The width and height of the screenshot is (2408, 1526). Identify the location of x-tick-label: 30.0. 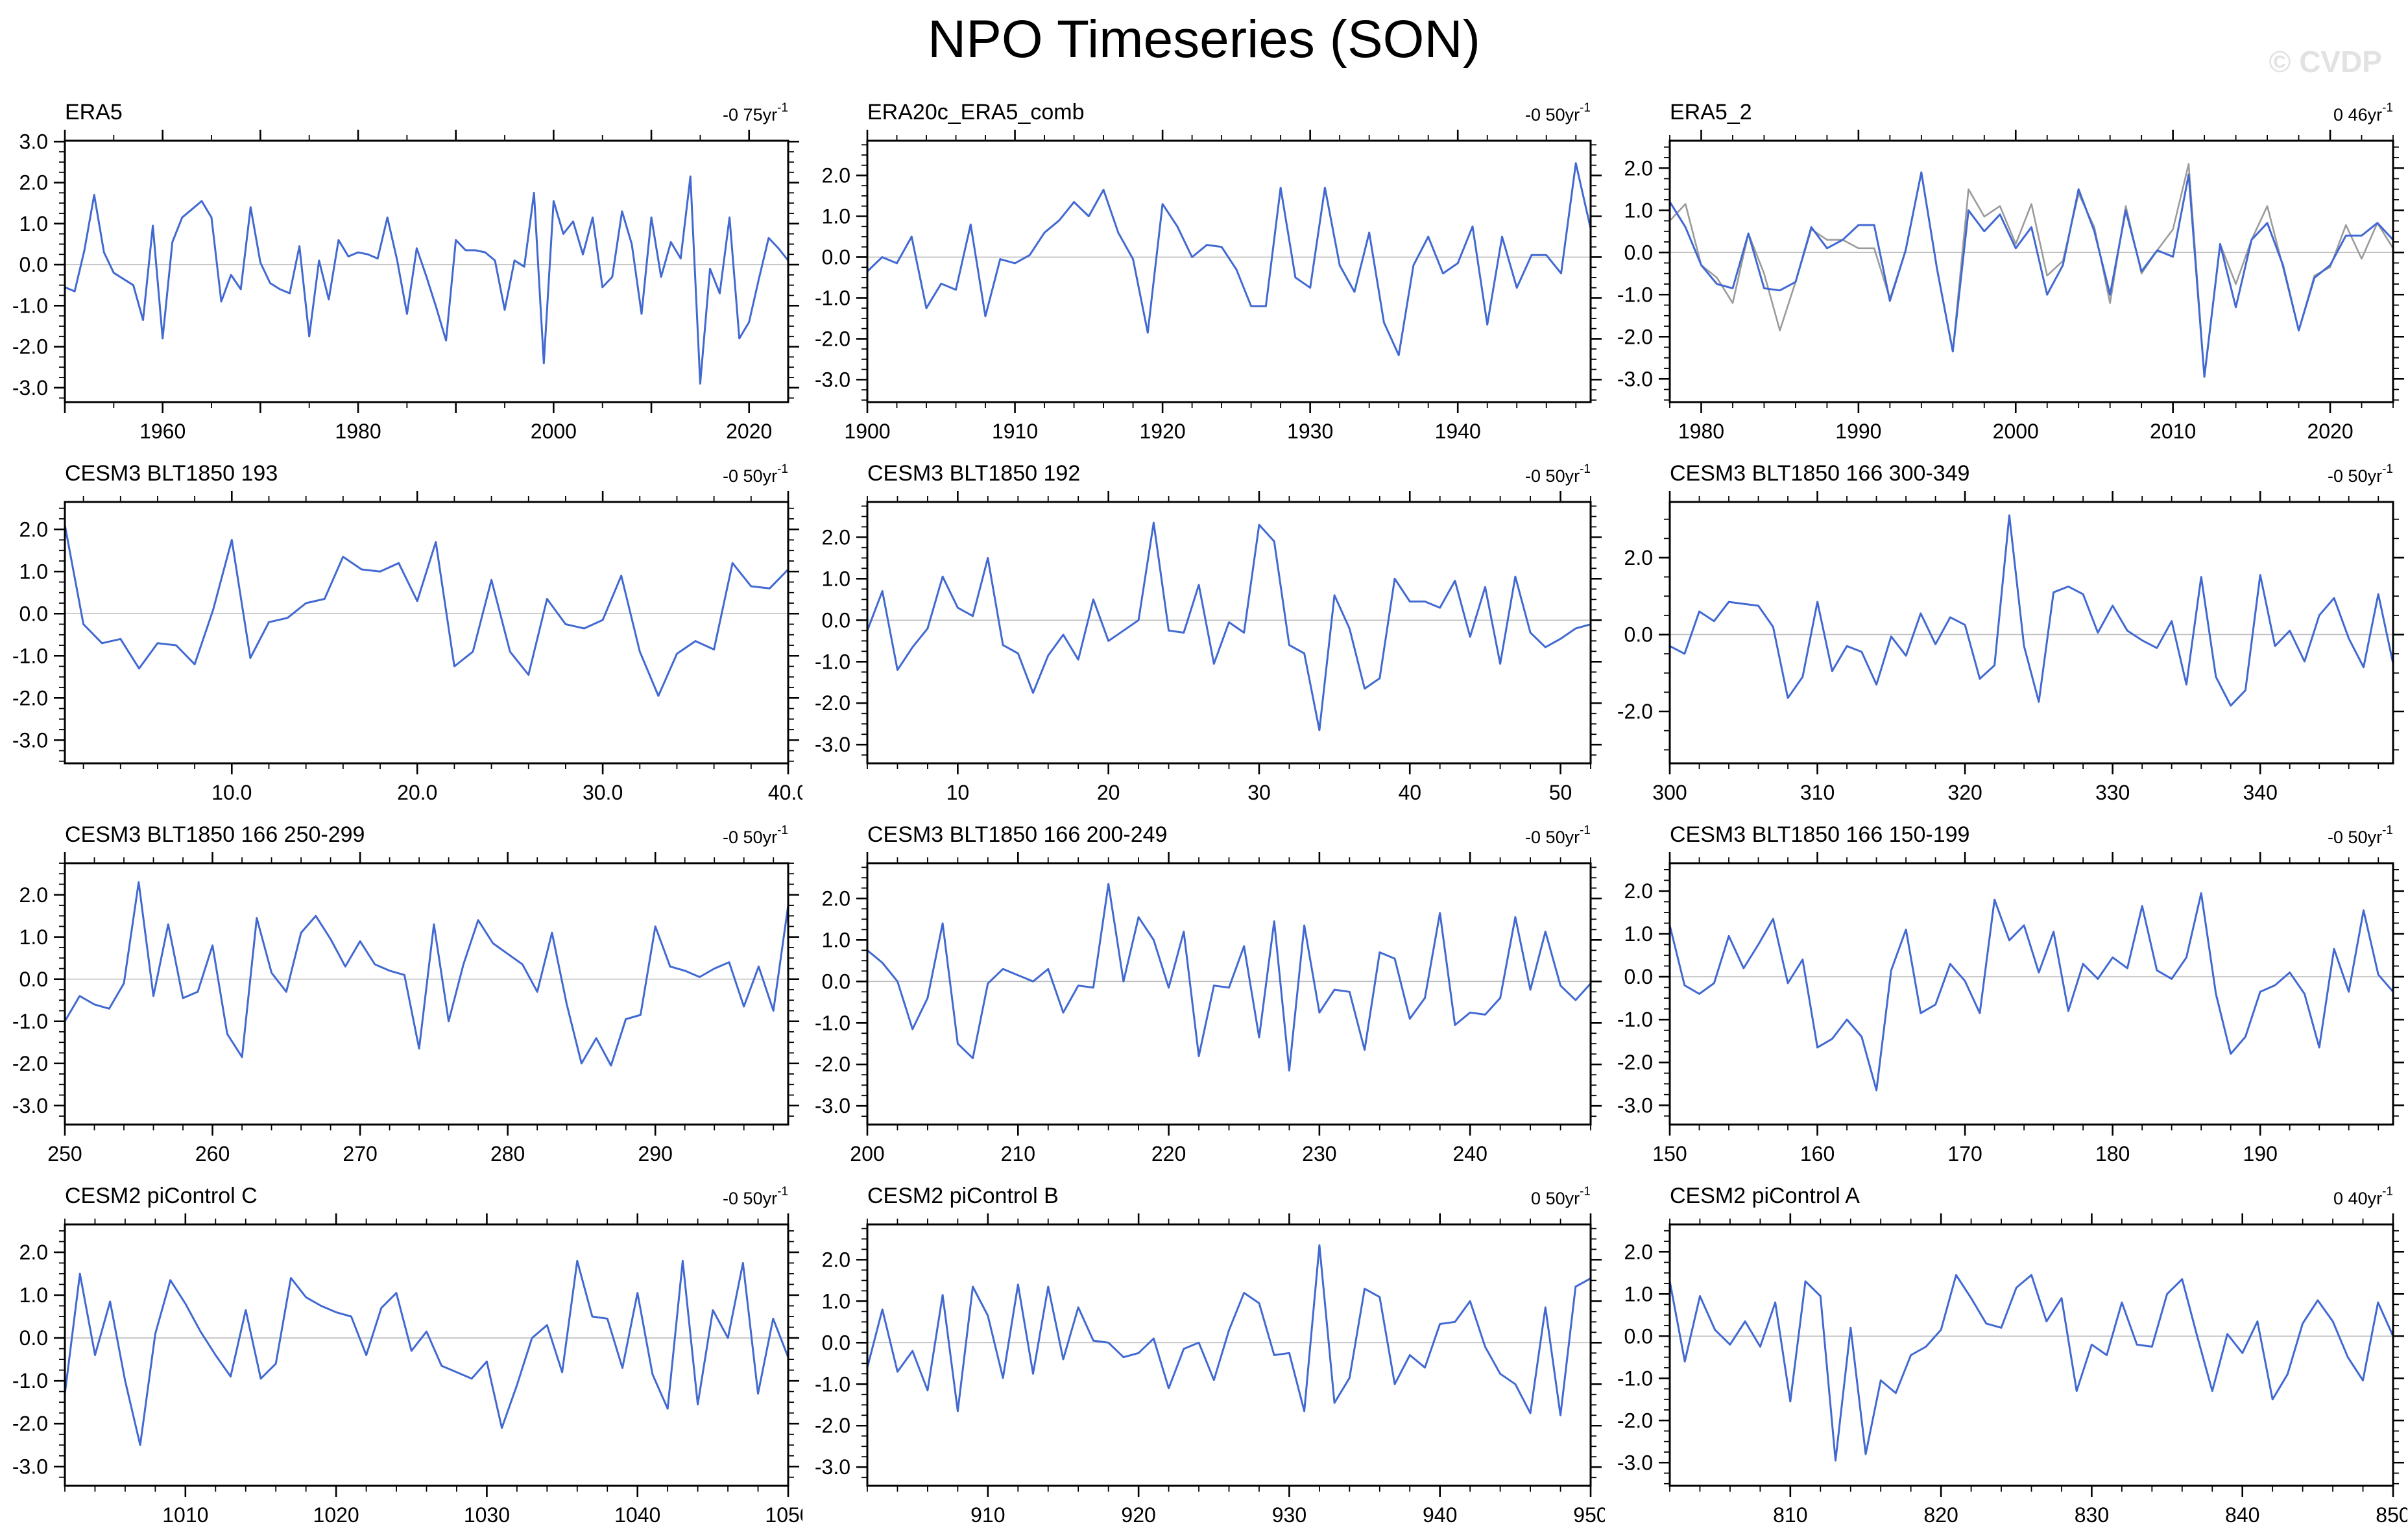
(603, 791).